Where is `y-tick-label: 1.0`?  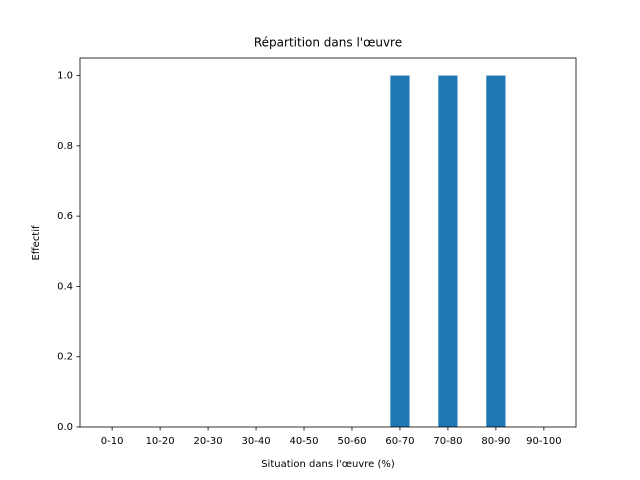
y-tick-label: 1.0 is located at coordinates (65, 76).